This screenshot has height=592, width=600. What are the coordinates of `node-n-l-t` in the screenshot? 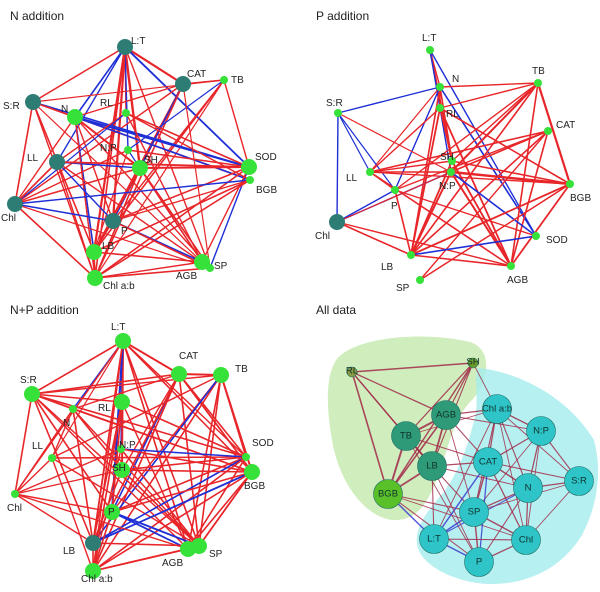 It's located at (125, 47).